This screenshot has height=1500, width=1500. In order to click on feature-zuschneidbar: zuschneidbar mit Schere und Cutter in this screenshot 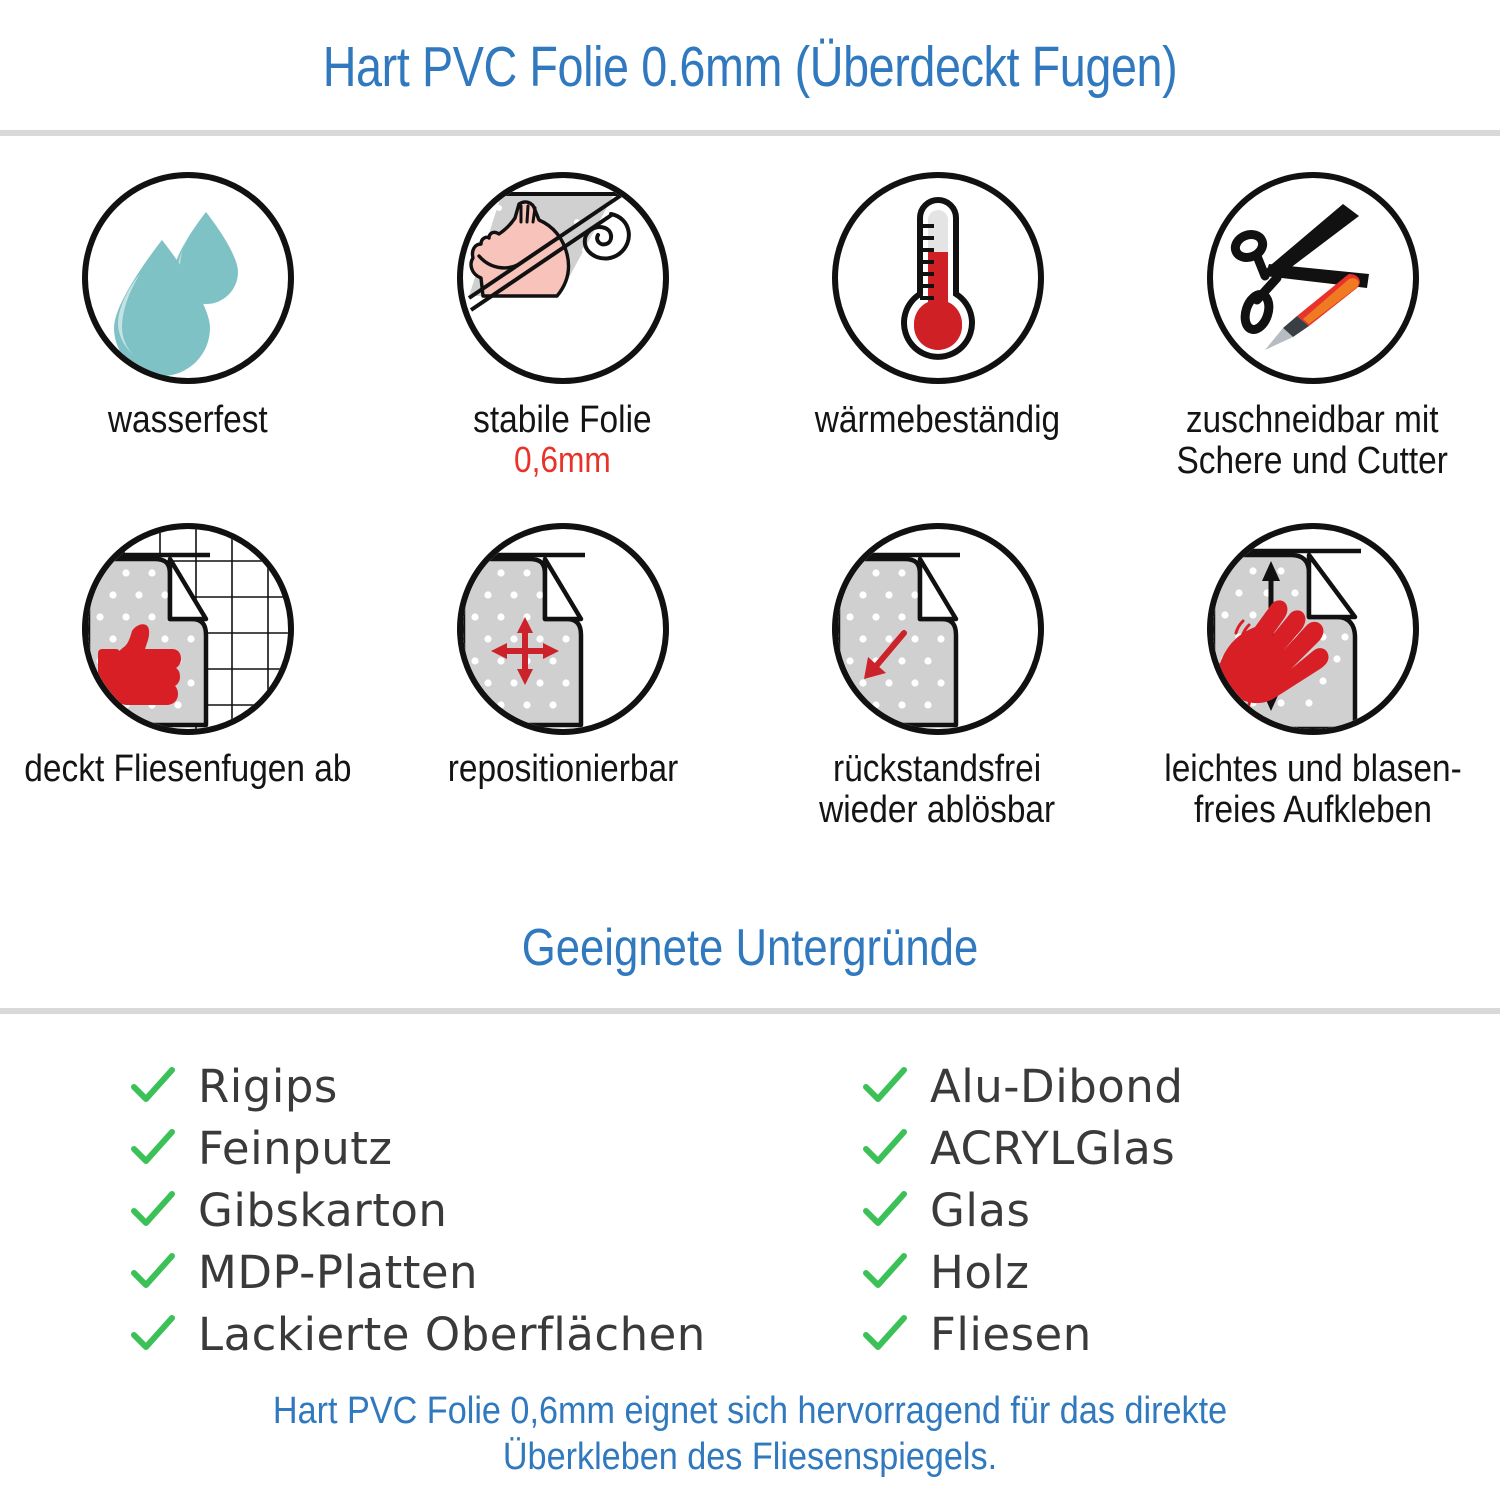, I will do `click(1312, 326)`.